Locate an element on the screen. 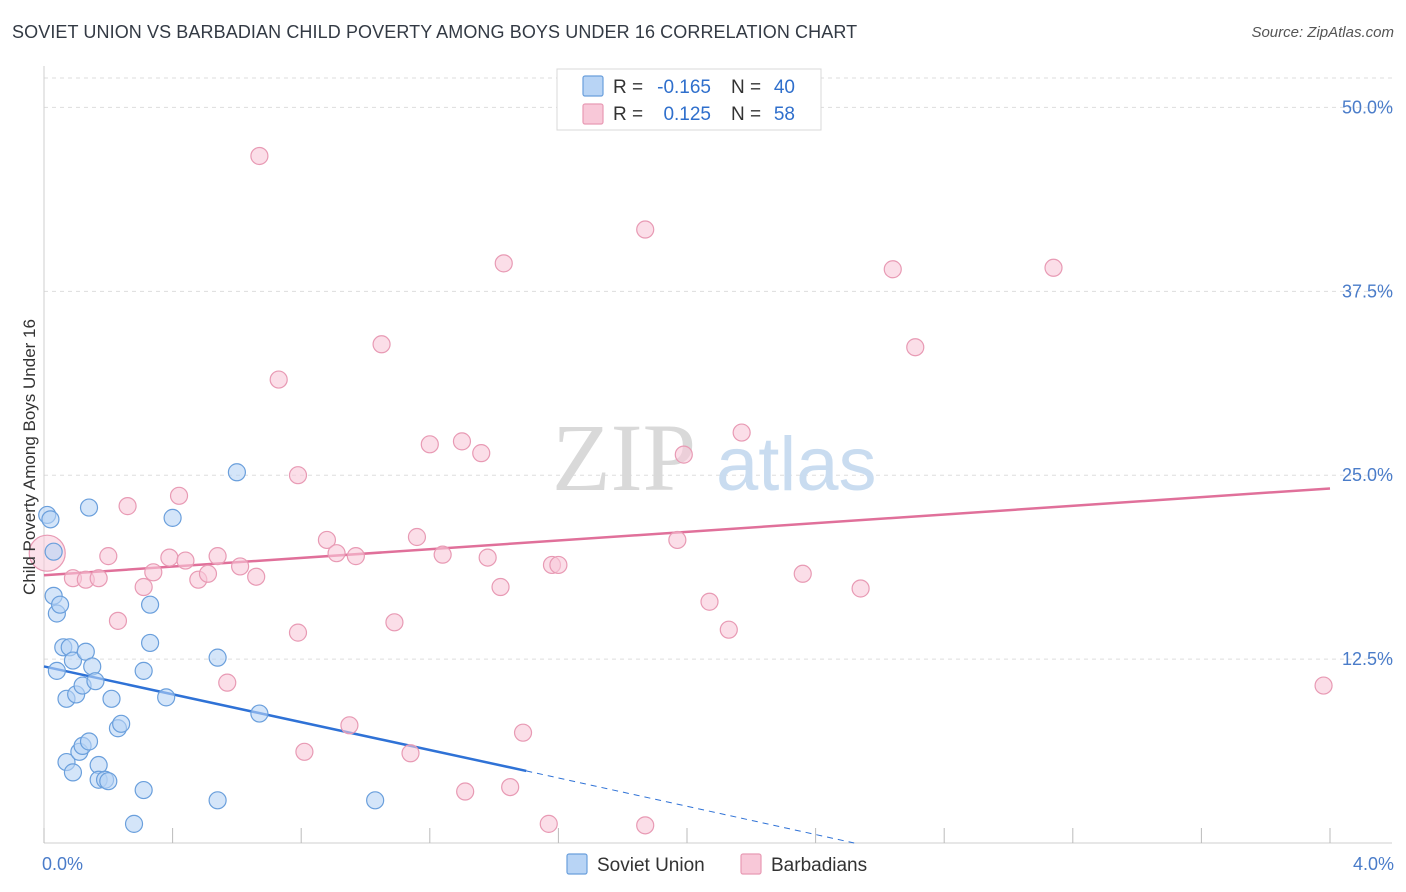  legend-n-label-barbadians: N = is located at coordinates (746, 114).